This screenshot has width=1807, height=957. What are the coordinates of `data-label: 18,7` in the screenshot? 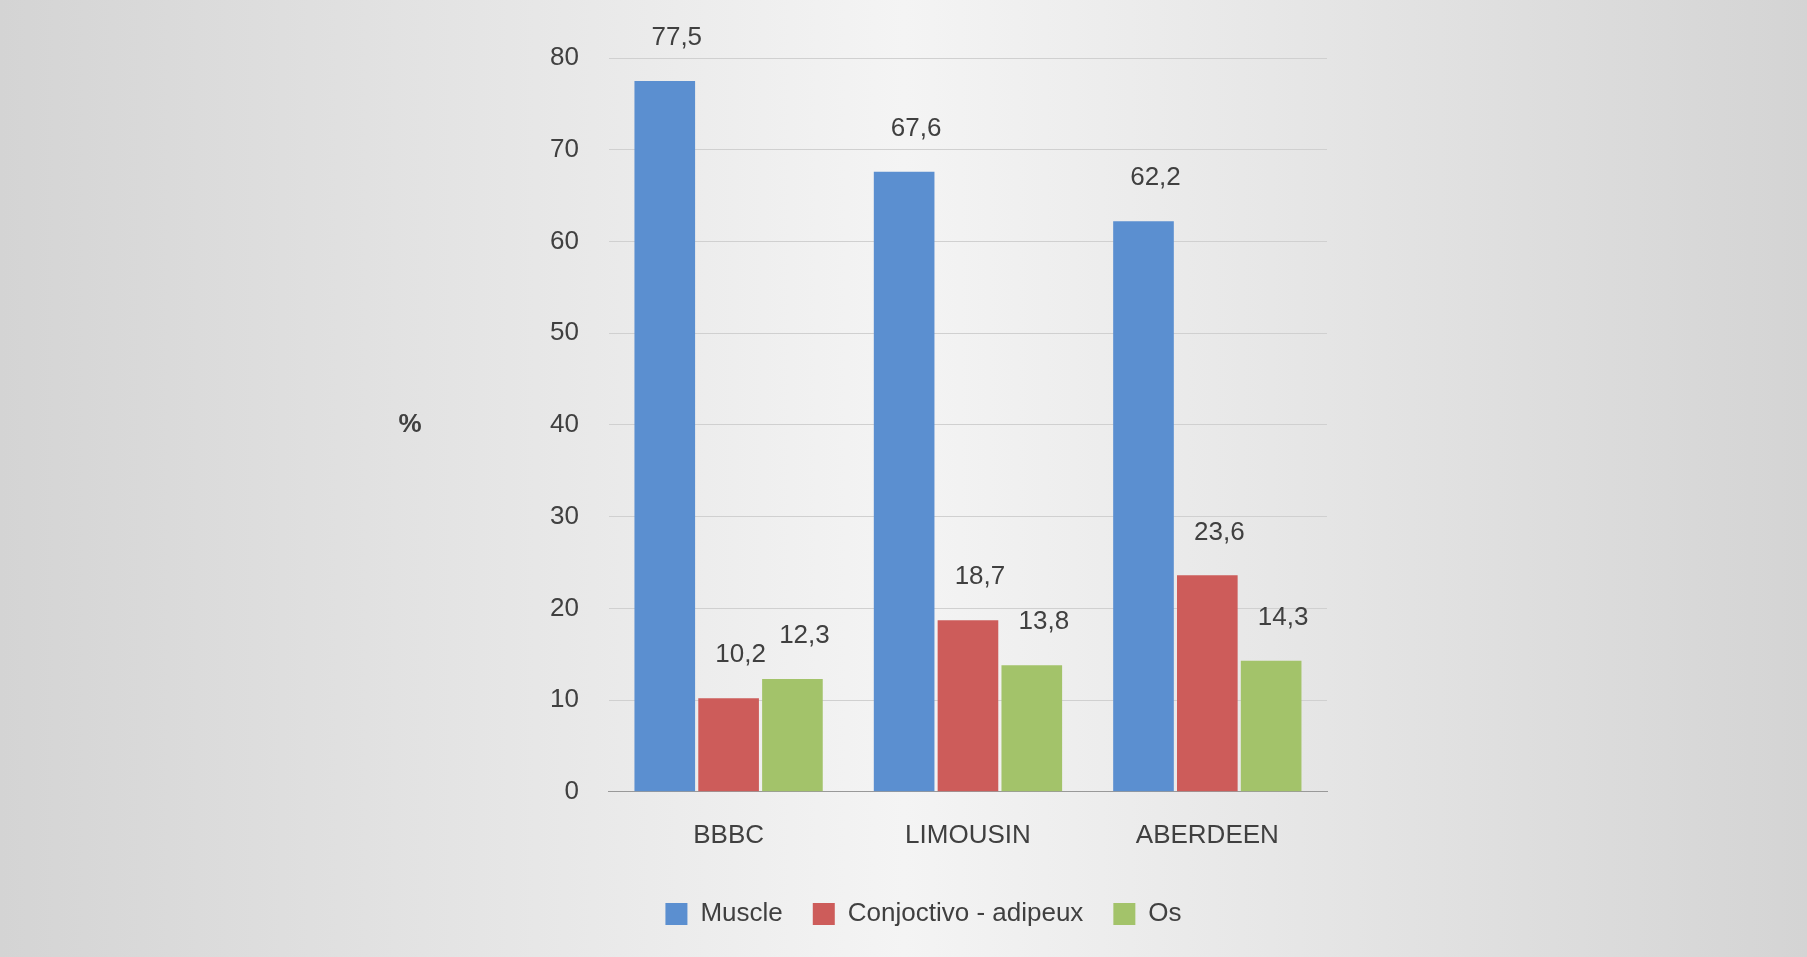 It's located at (980, 575).